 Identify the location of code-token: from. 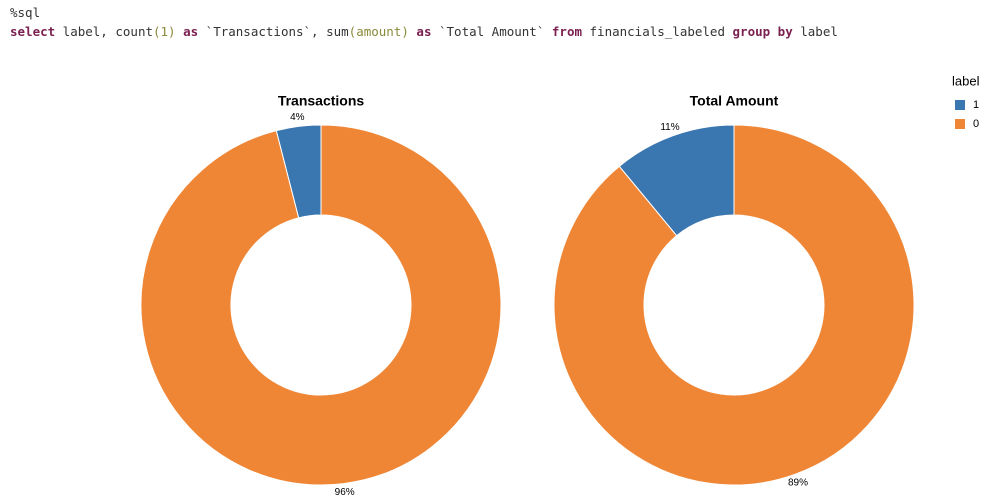
(566, 31).